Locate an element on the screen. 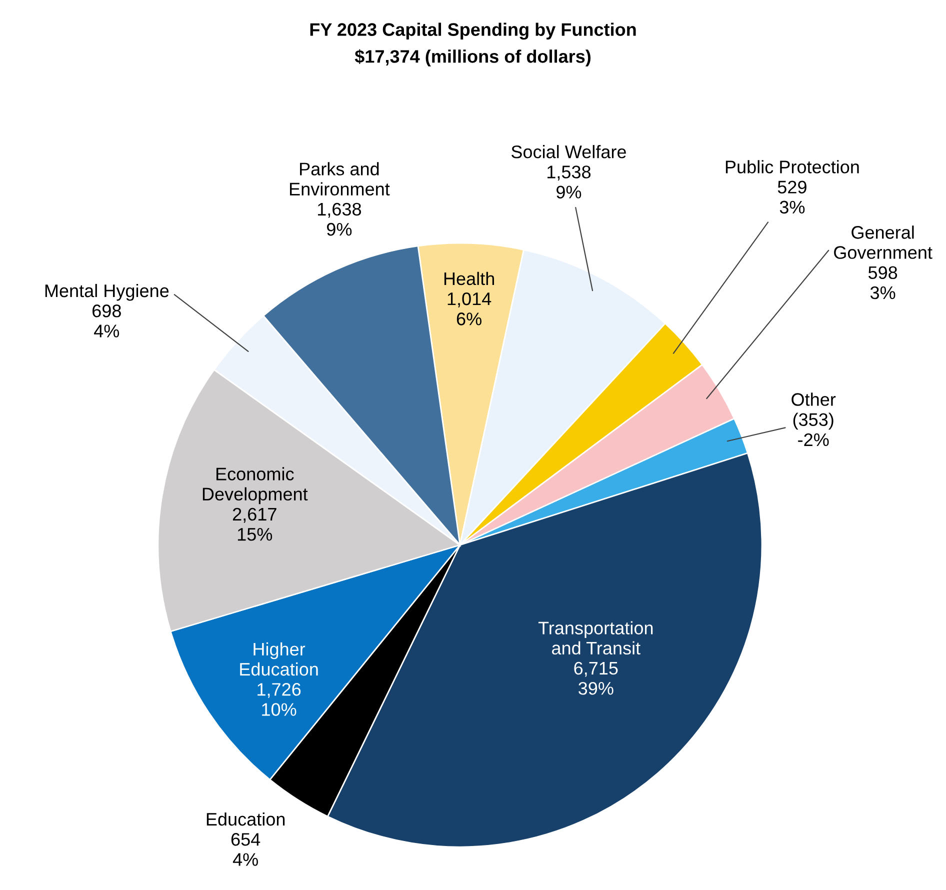 This screenshot has width=946, height=890. data-label: 1,638 9% is located at coordinates (340, 219).